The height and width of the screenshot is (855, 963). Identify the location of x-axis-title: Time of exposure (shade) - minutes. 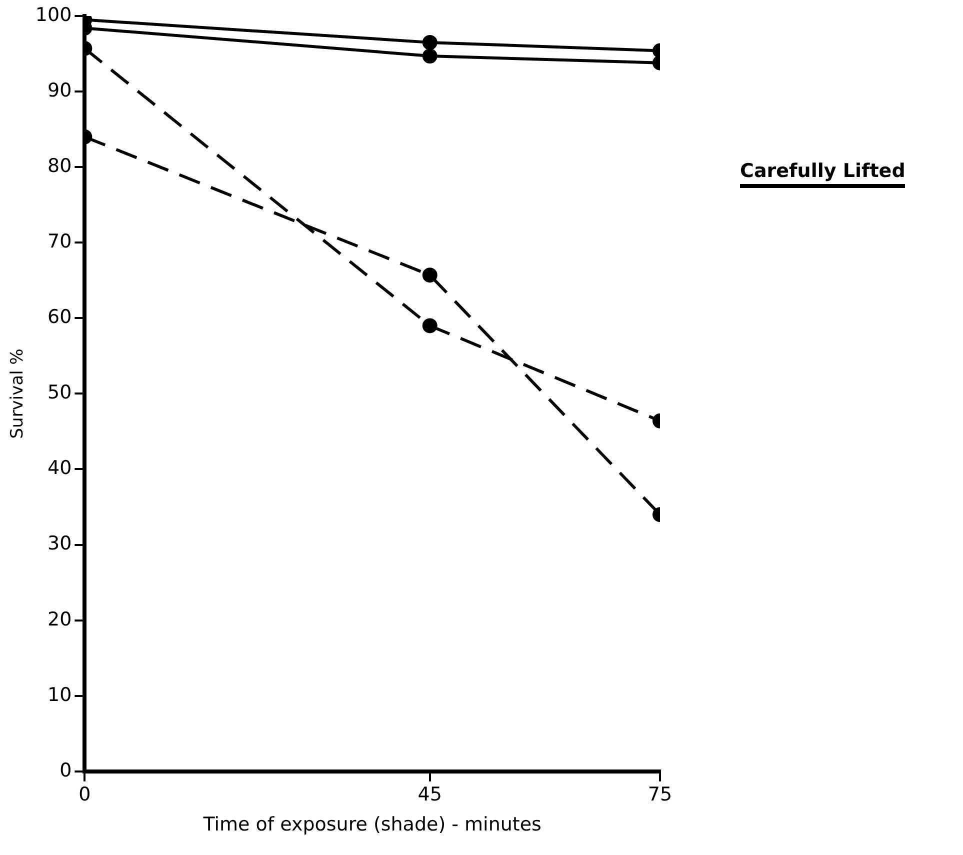
(372, 825).